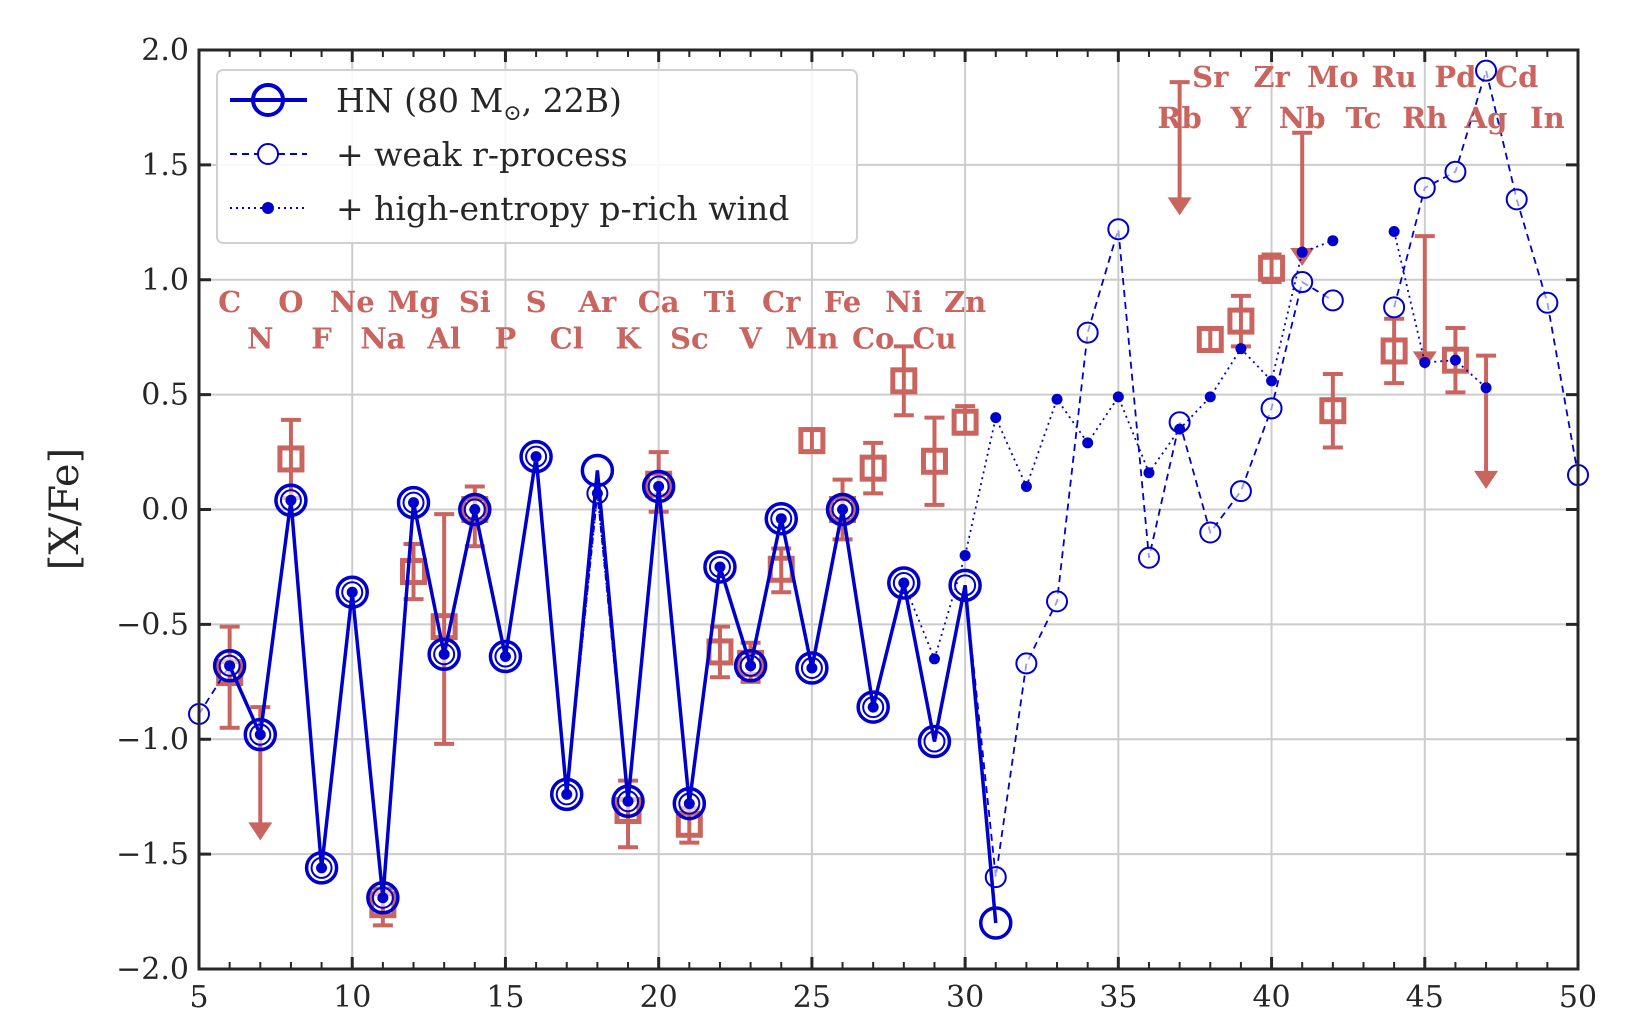  What do you see at coordinates (536, 302) in the screenshot?
I see `element-label: S` at bounding box center [536, 302].